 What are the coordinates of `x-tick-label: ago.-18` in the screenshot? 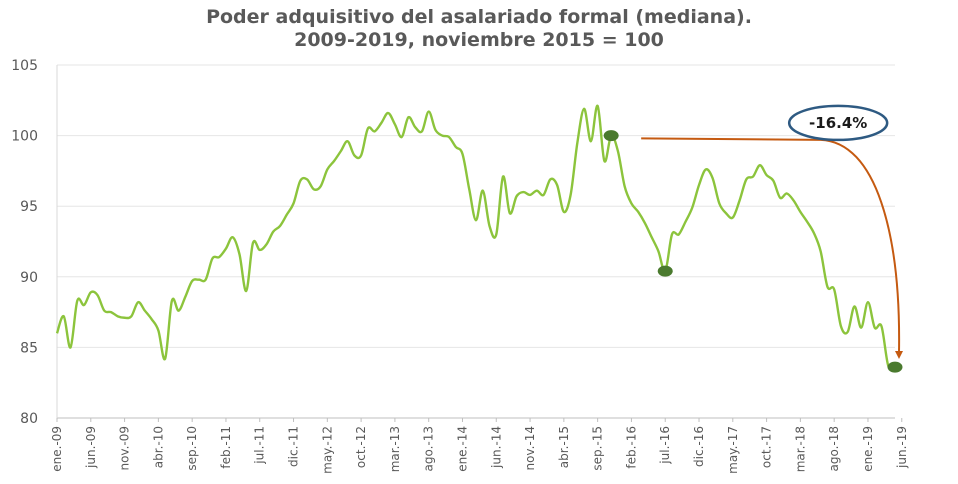 It's located at (834, 449).